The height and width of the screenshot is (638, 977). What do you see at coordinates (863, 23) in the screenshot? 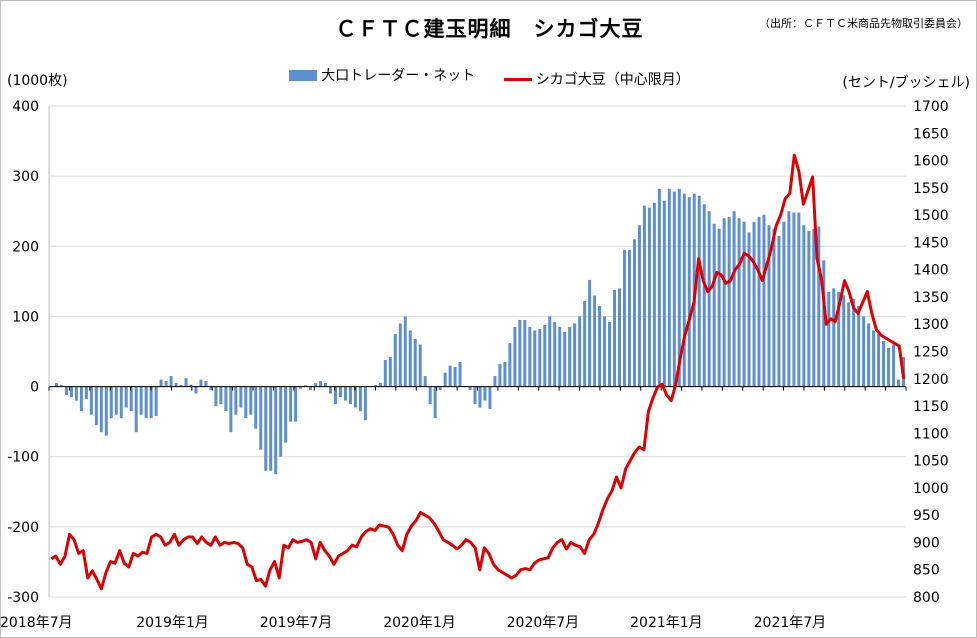
I see `source-note: （出所：ＣＦＴＣ米商品先物取引委員会）` at bounding box center [863, 23].